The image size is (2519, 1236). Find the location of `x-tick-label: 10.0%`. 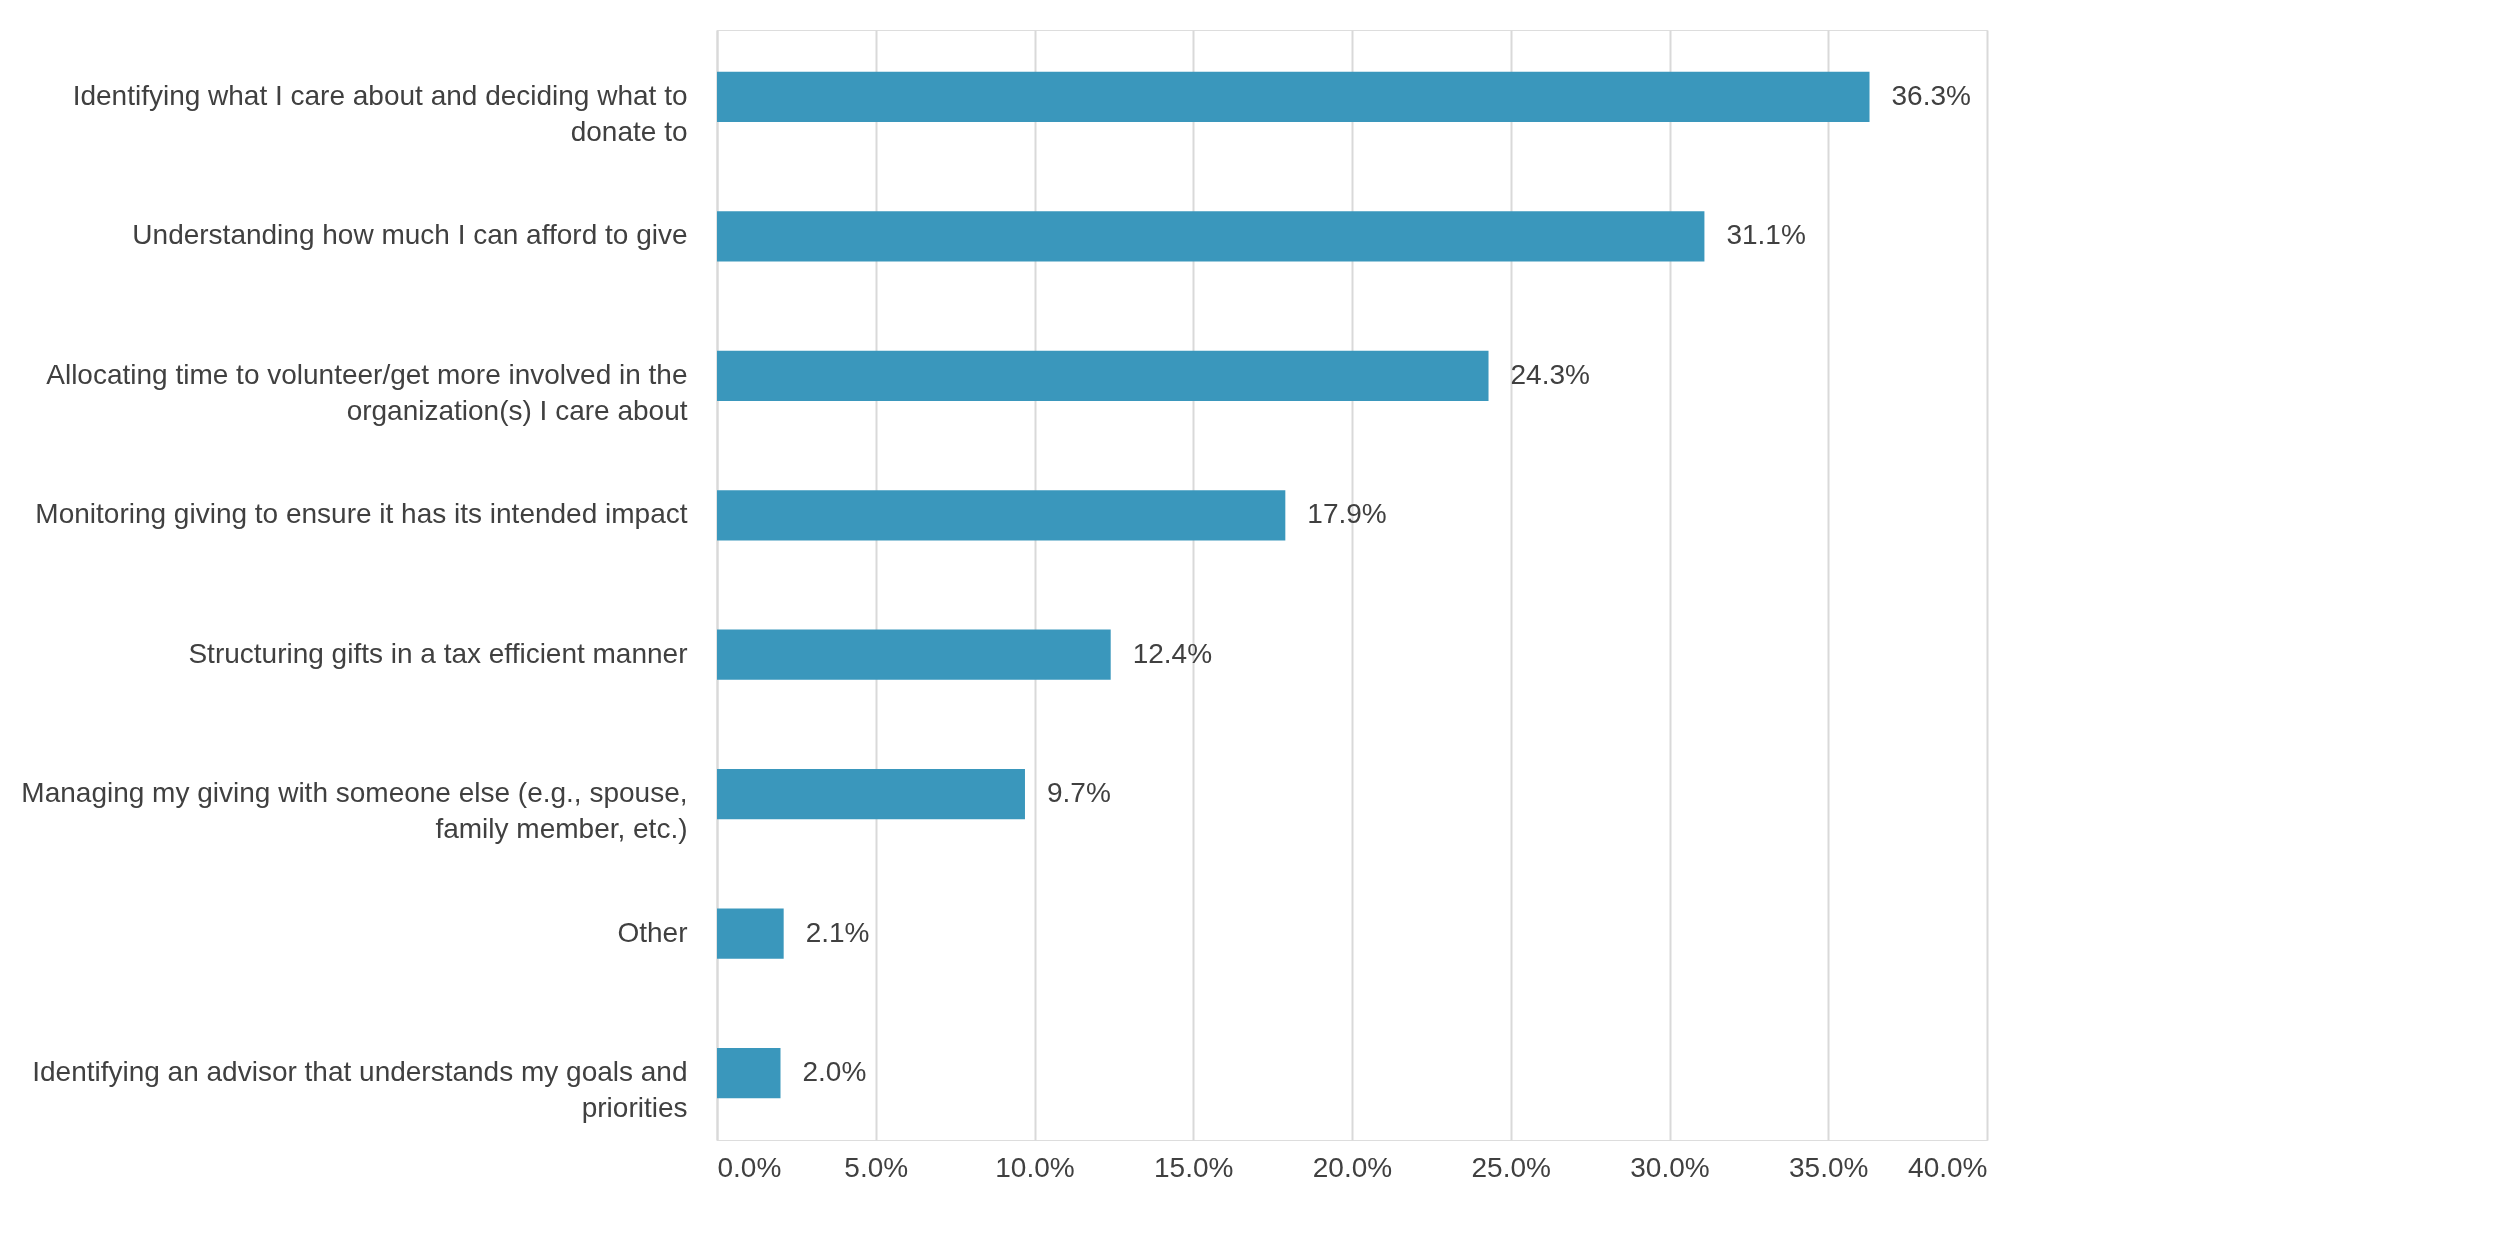

x-tick-label: 10.0% is located at coordinates (1035, 1167).